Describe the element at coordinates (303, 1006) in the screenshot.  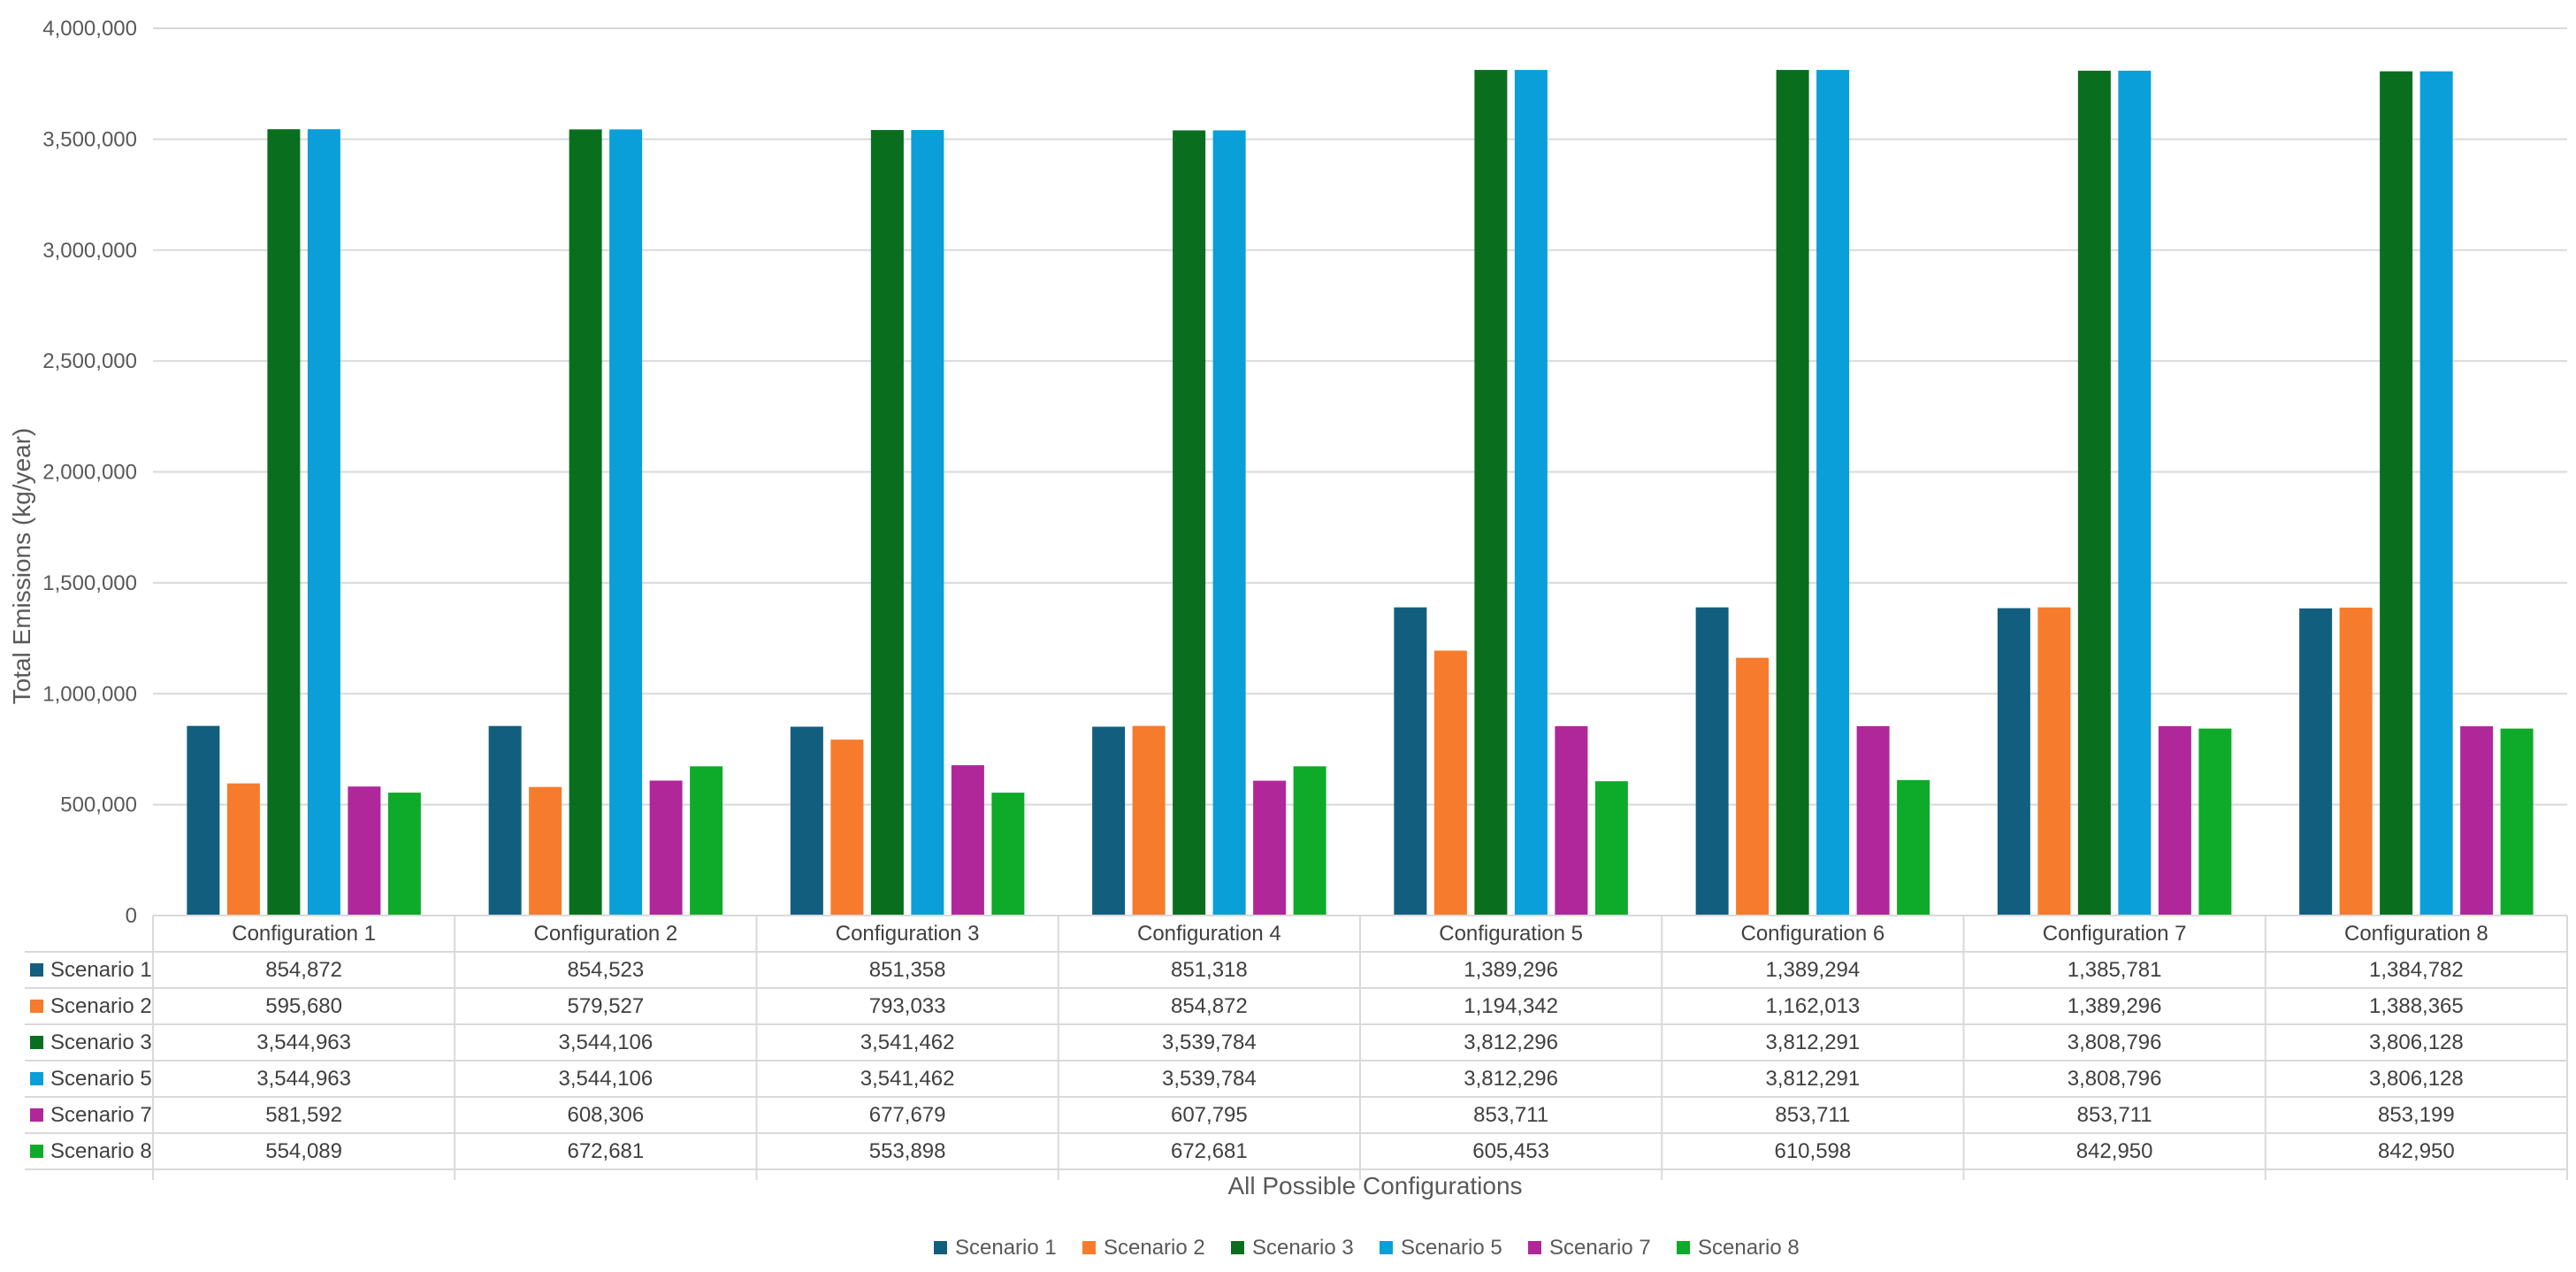
I see `table-cell: 595,680` at that location.